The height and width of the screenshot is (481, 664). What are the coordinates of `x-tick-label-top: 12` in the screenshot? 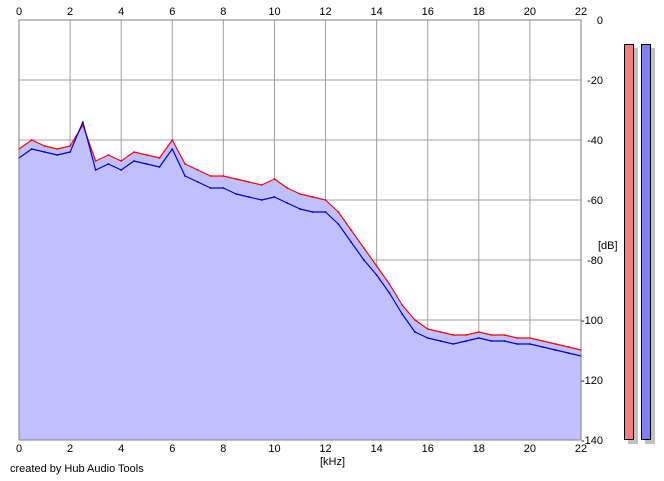 It's located at (325, 12).